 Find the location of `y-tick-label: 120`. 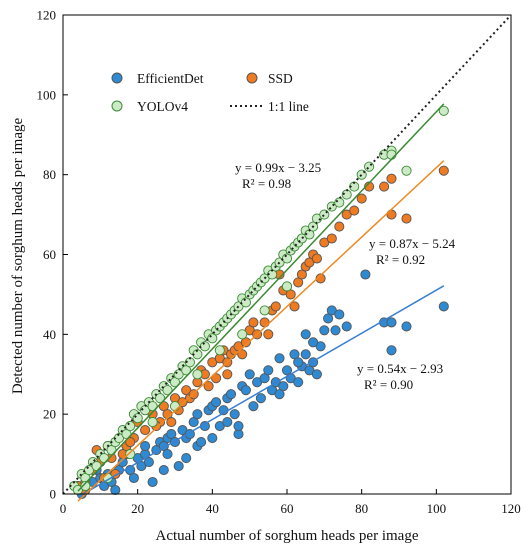

y-tick-label: 120 is located at coordinates (47, 15).